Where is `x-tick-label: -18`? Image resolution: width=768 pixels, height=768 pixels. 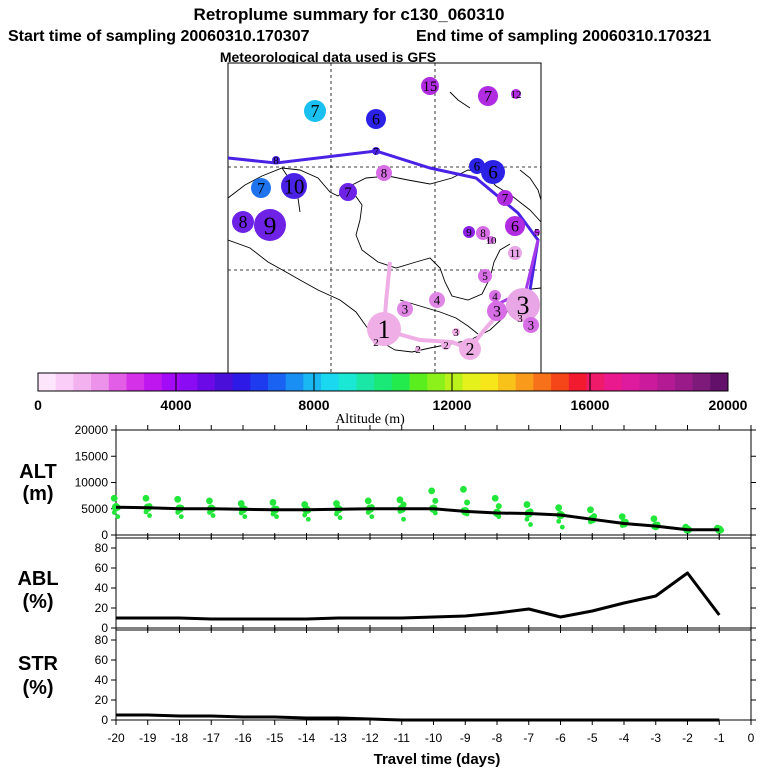 x-tick-label: -18 is located at coordinates (180, 738).